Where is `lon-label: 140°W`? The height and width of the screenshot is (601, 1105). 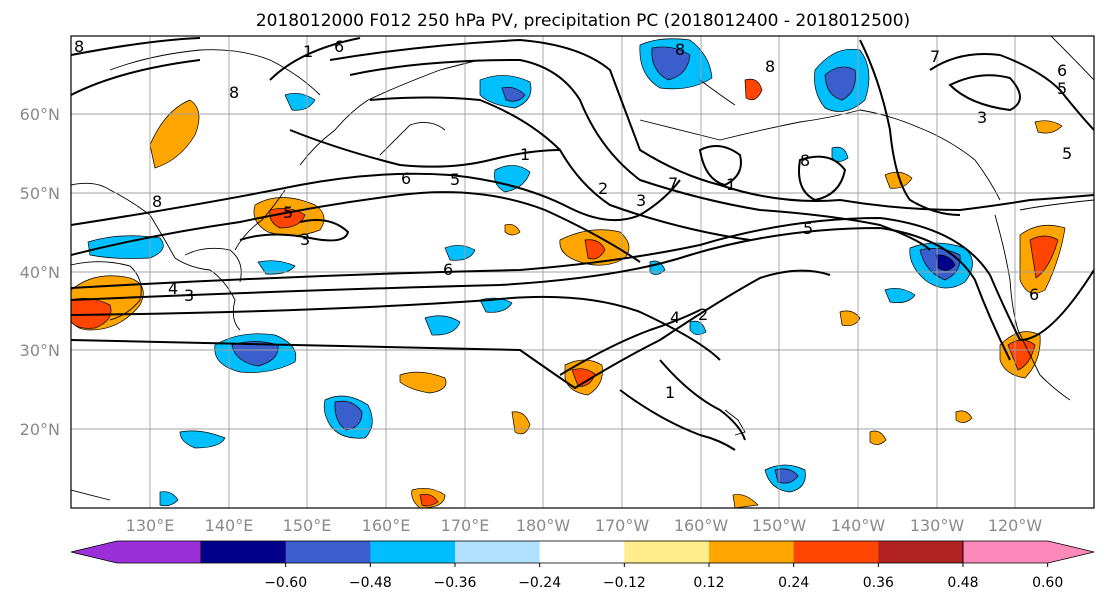 lon-label: 140°W is located at coordinates (858, 525).